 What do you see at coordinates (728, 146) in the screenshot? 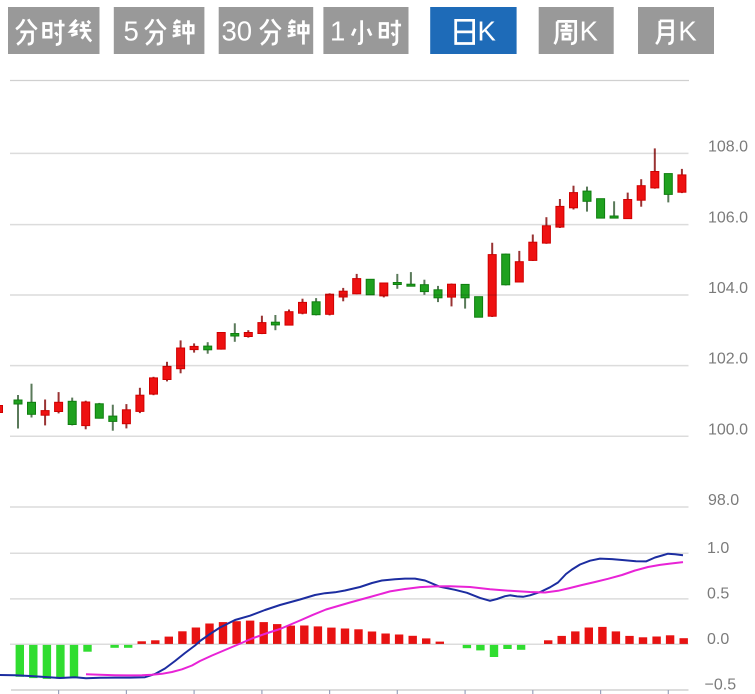
I see `svg-text: 108.0` at bounding box center [728, 146].